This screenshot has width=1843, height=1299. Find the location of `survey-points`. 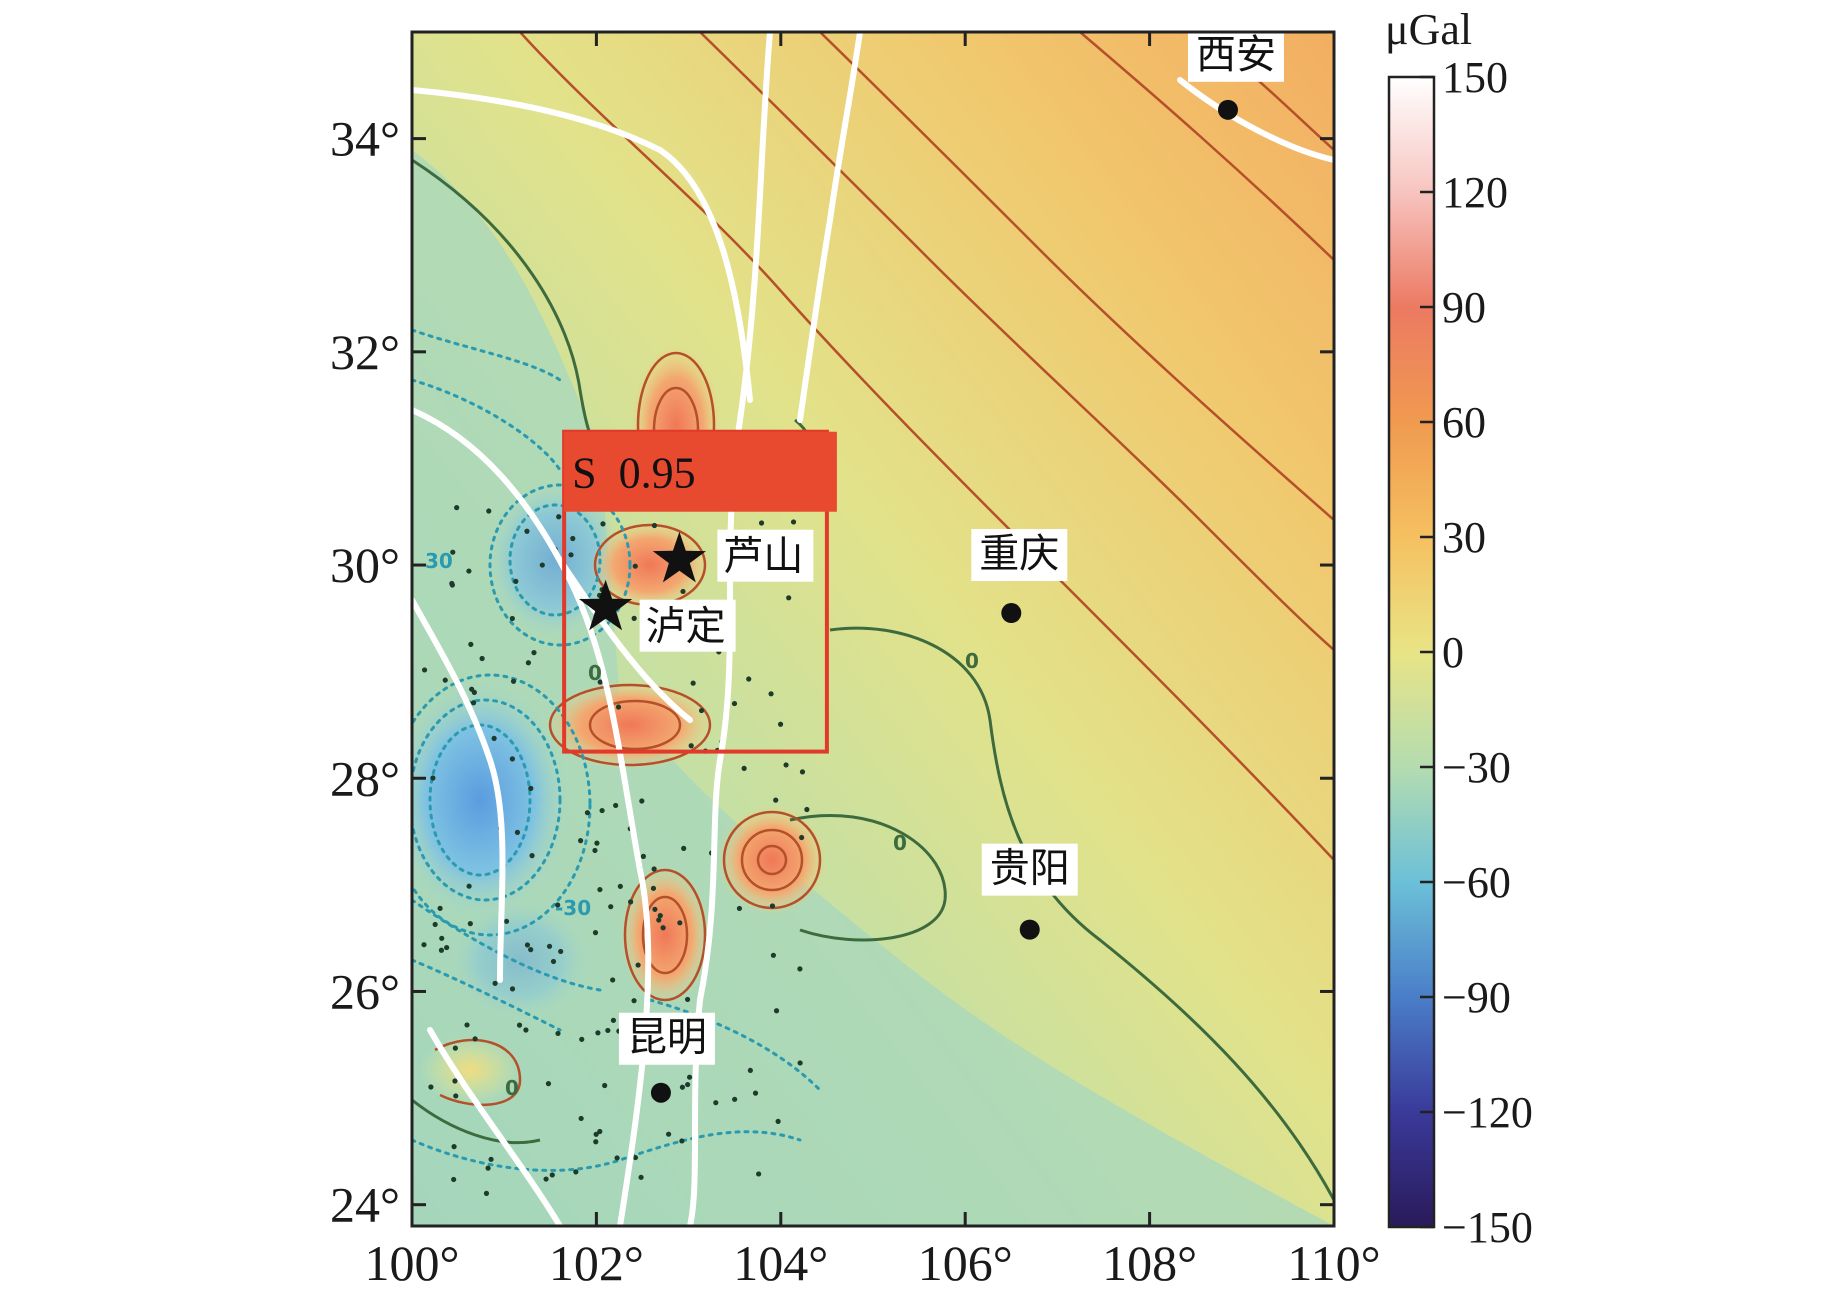

survey-points is located at coordinates (615, 850).